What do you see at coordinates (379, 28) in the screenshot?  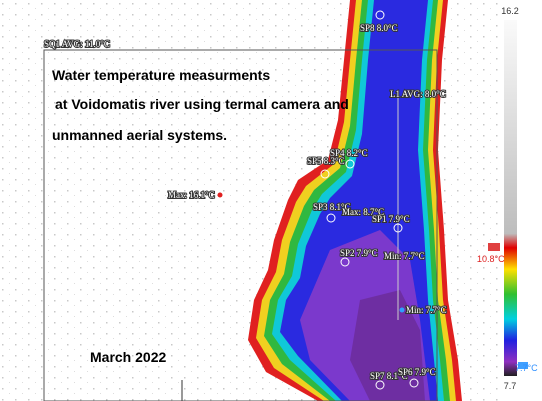 I see `sp8-label: SP8 8.0°C` at bounding box center [379, 28].